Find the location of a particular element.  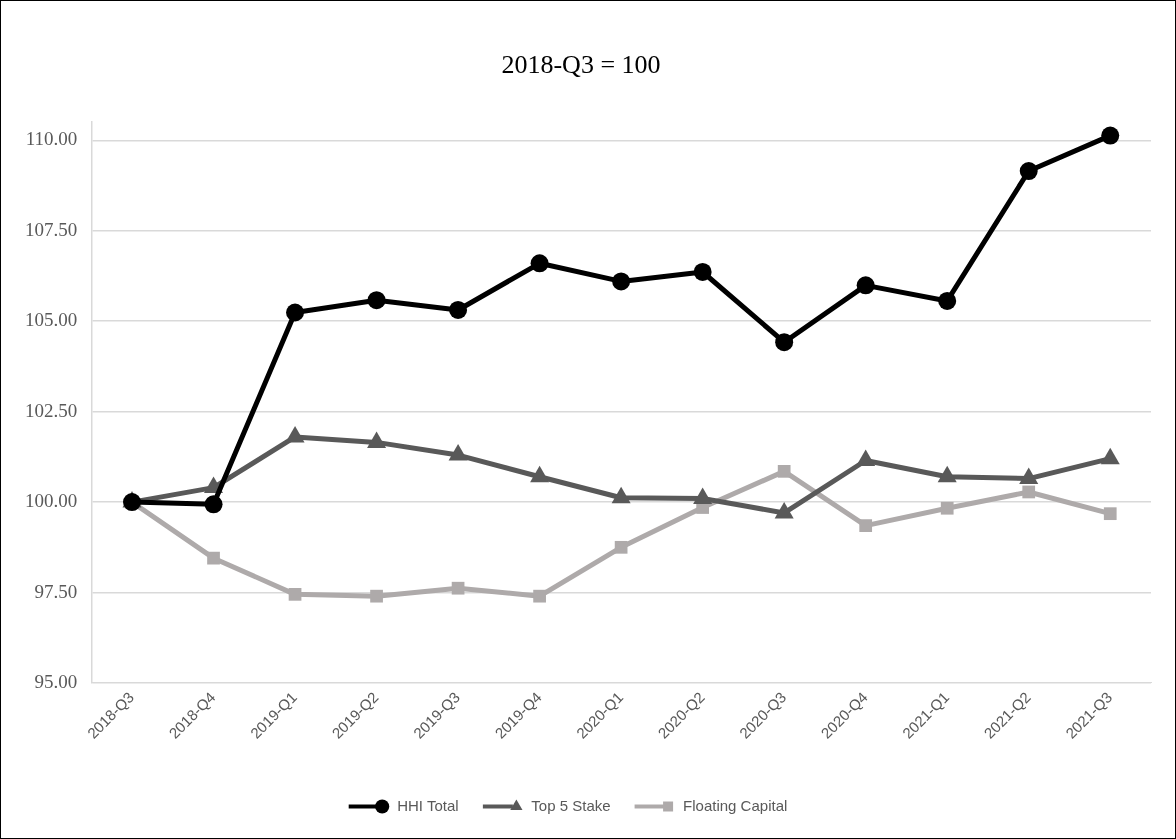

legend-label: HHI Total is located at coordinates (428, 805).